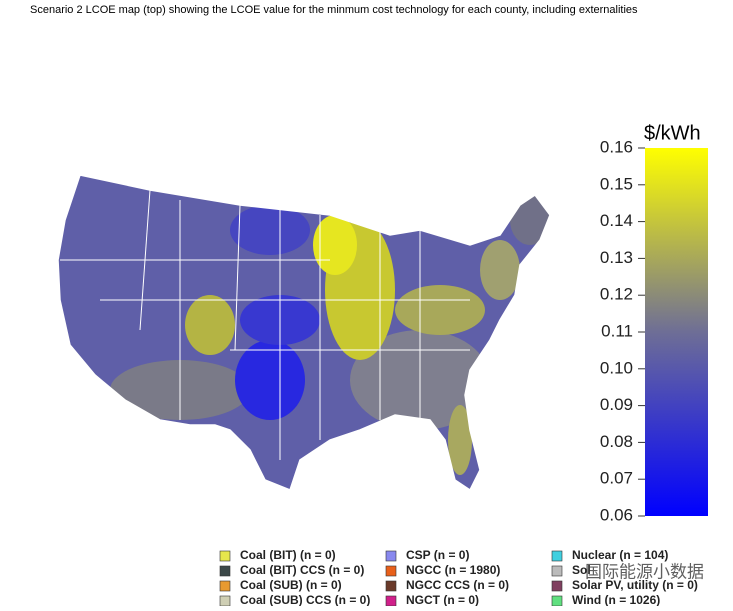 This screenshot has width=733, height=611. I want to click on legend-label: NGCT (n = 0), so click(442, 599).